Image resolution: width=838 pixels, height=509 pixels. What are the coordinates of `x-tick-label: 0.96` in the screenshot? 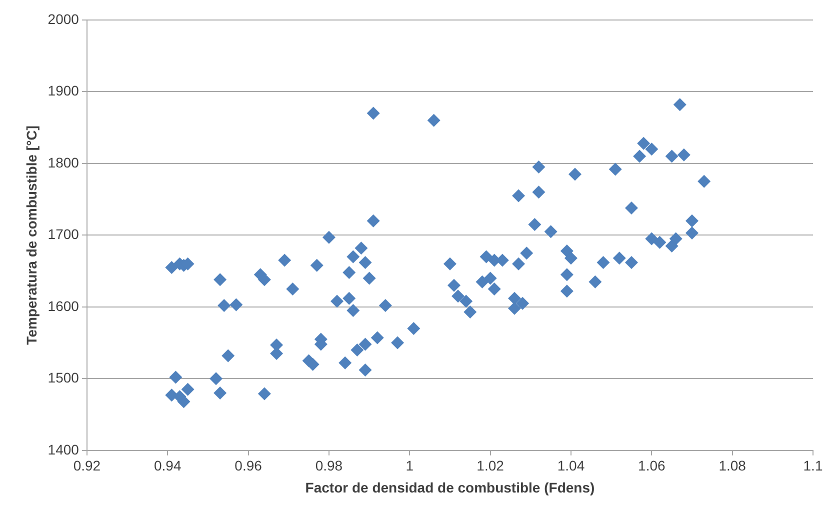 It's located at (248, 466).